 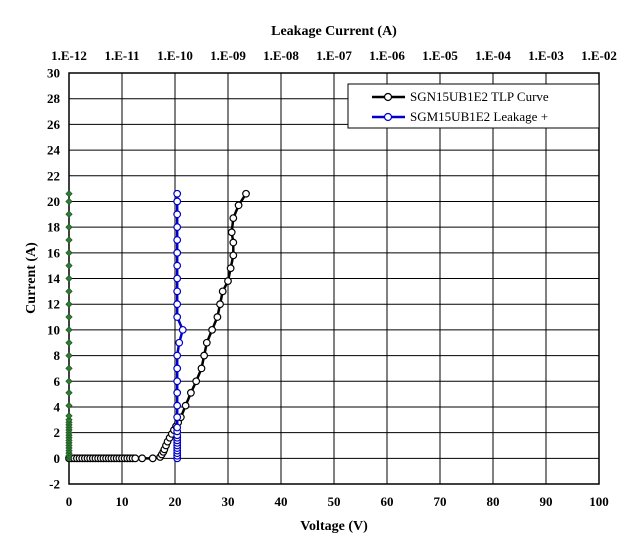 What do you see at coordinates (334, 501) in the screenshot?
I see `x-tick-label: 50` at bounding box center [334, 501].